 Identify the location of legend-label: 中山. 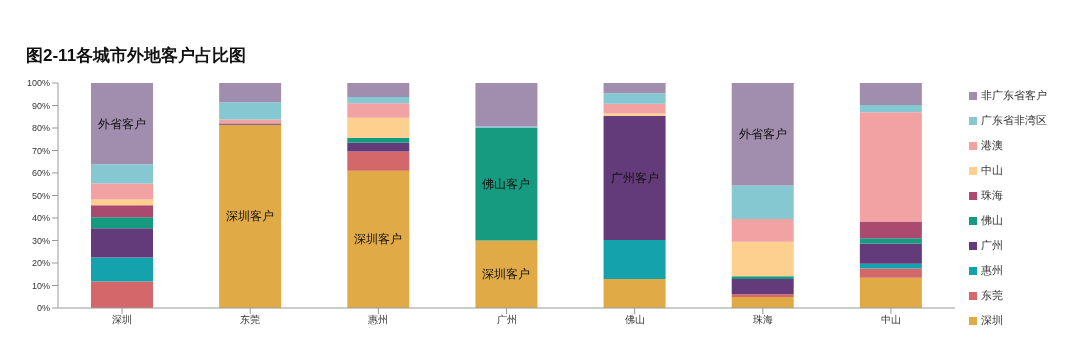
(992, 170).